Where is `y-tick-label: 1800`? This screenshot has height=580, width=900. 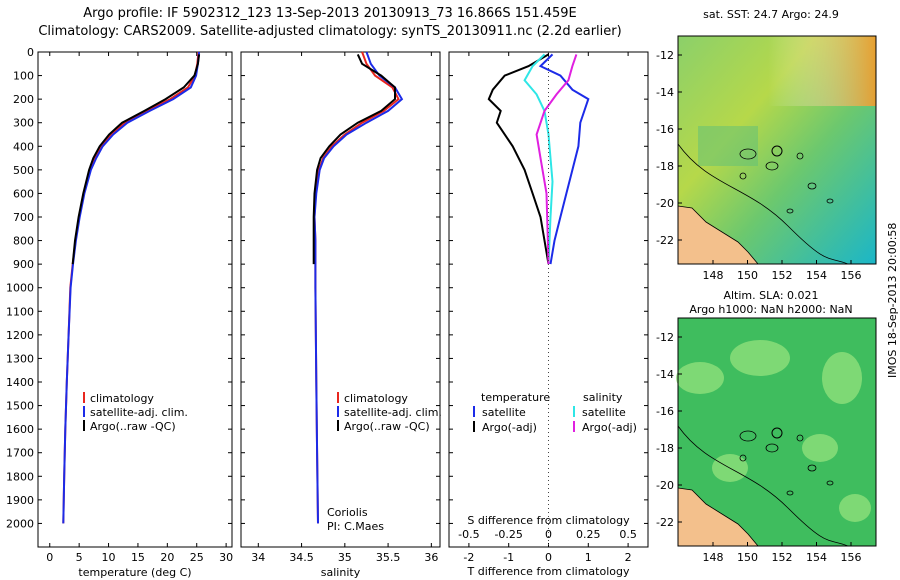
y-tick-label: 1800 is located at coordinates (20, 476).